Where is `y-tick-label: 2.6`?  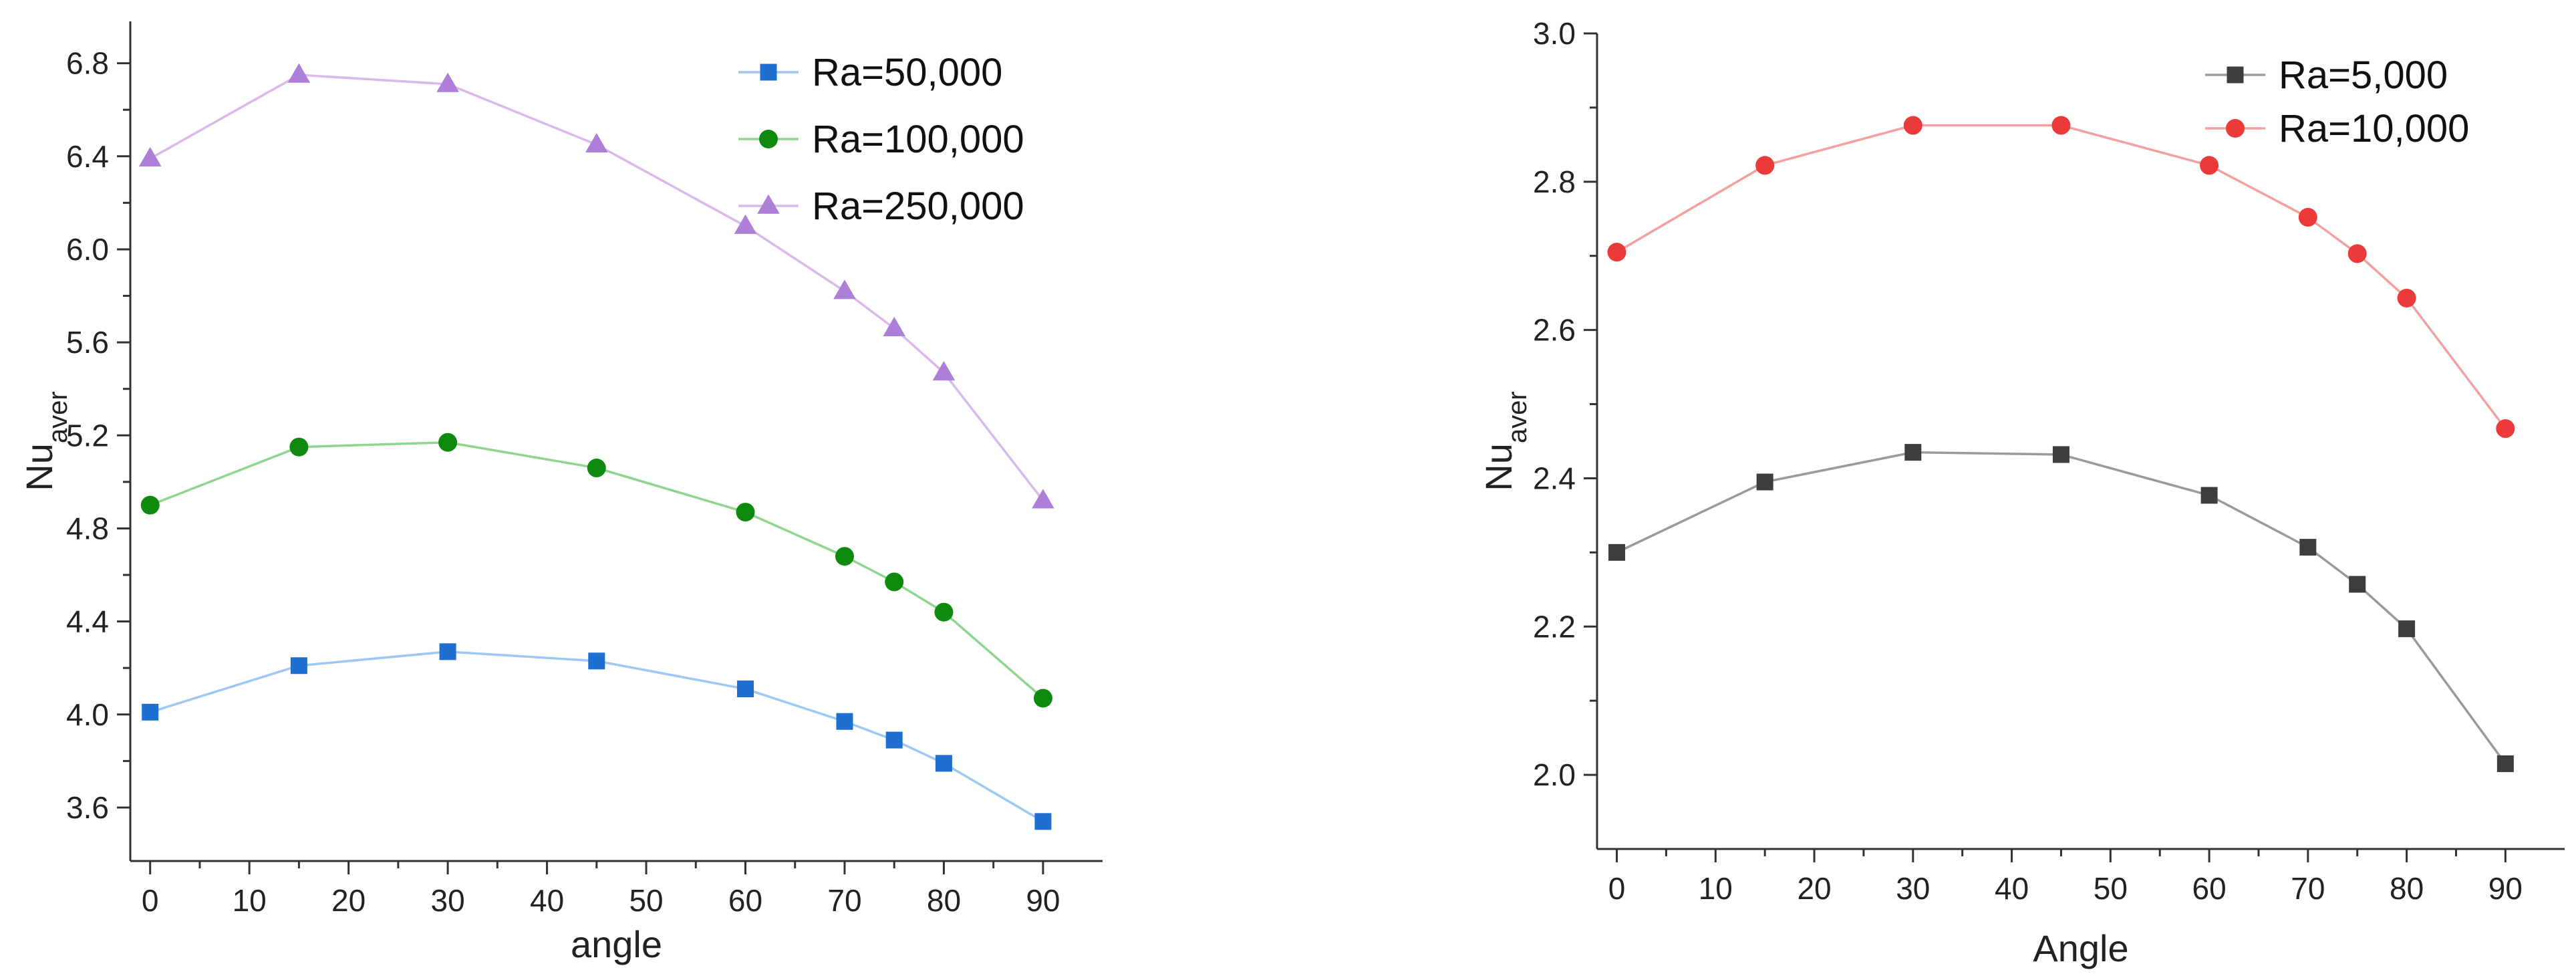
y-tick-label: 2.6 is located at coordinates (1554, 331).